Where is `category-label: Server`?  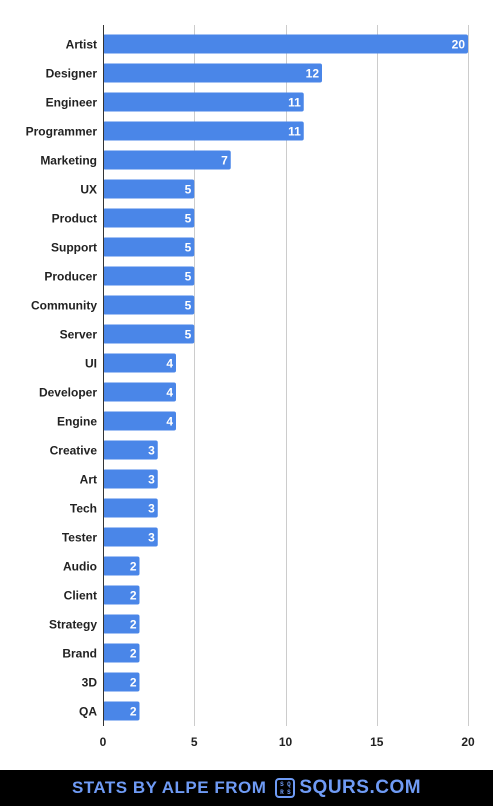
category-label: Server is located at coordinates (79, 335).